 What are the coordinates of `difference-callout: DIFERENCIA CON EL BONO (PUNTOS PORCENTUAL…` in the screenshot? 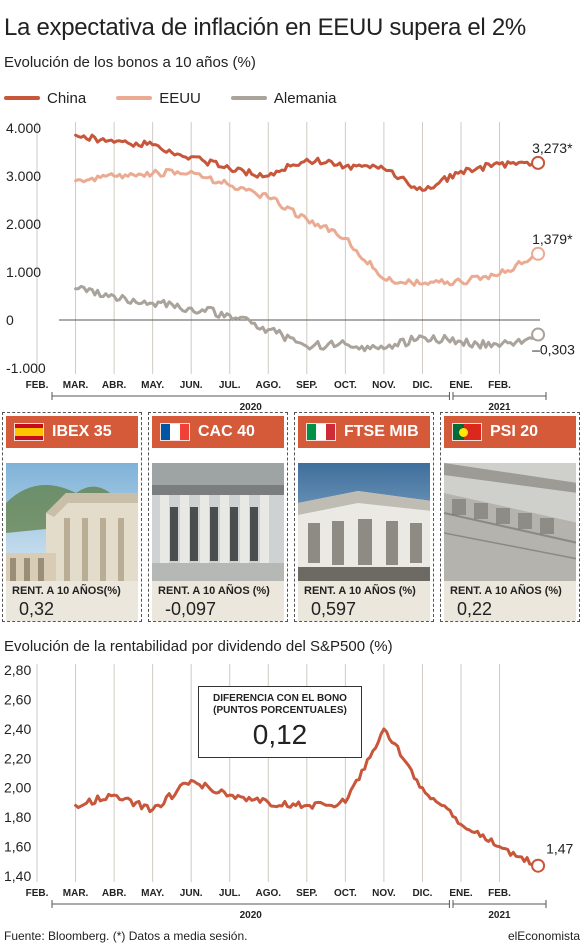 It's located at (280, 722).